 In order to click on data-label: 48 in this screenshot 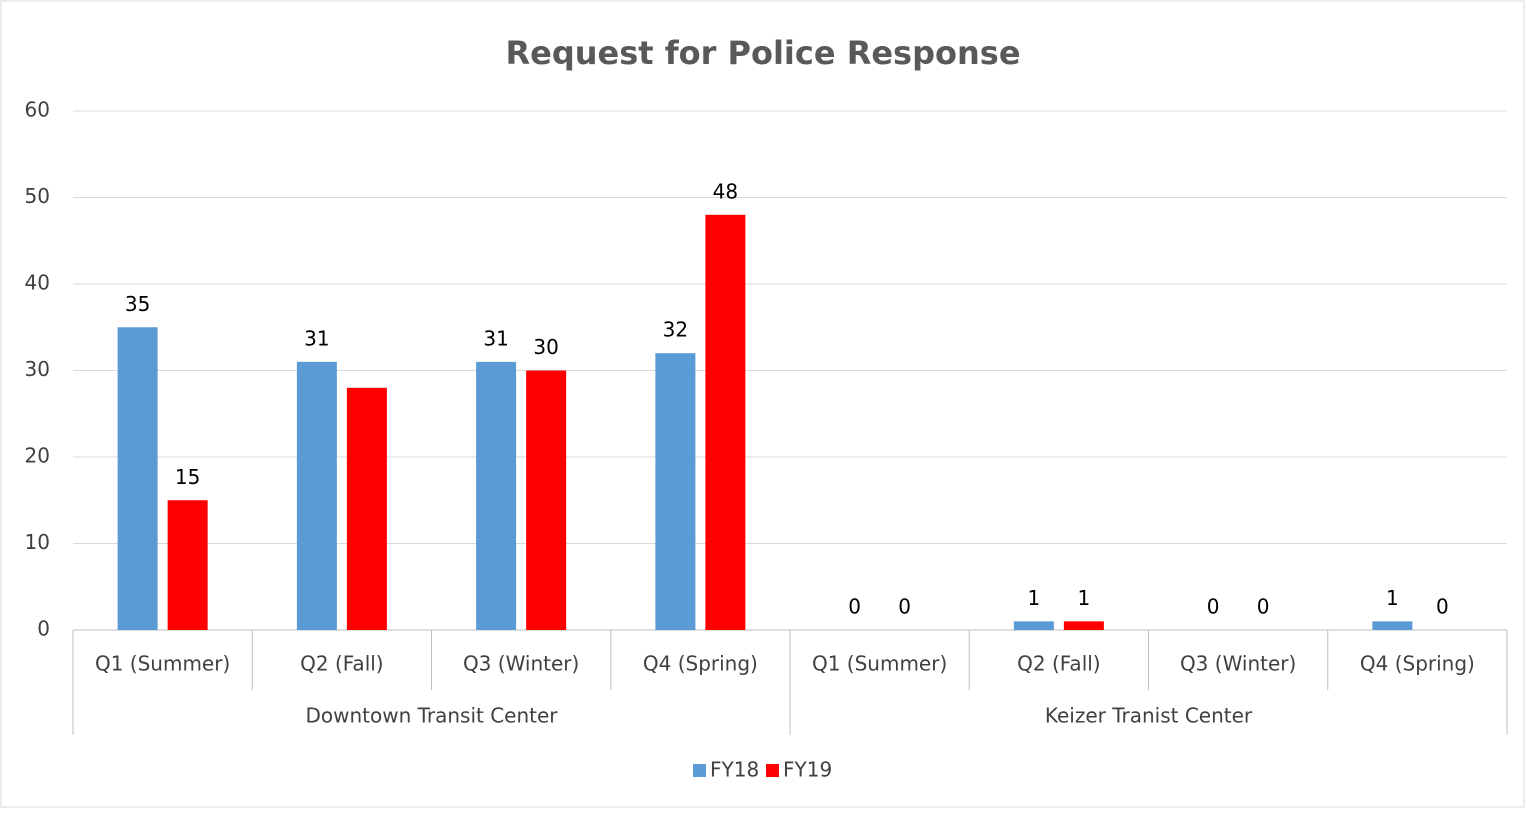, I will do `click(725, 191)`.